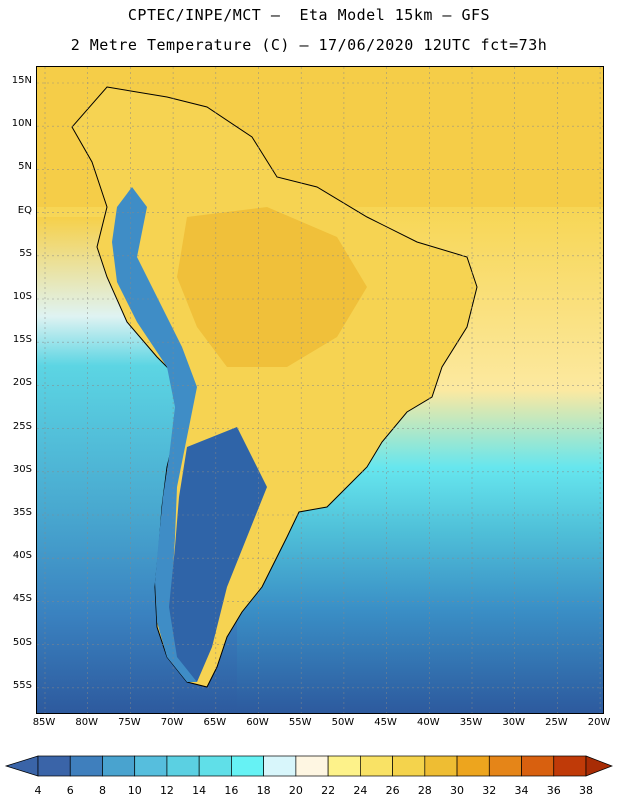 The image size is (618, 800). Describe the element at coordinates (599, 766) in the screenshot. I see `colorbar-max-arrow` at that location.